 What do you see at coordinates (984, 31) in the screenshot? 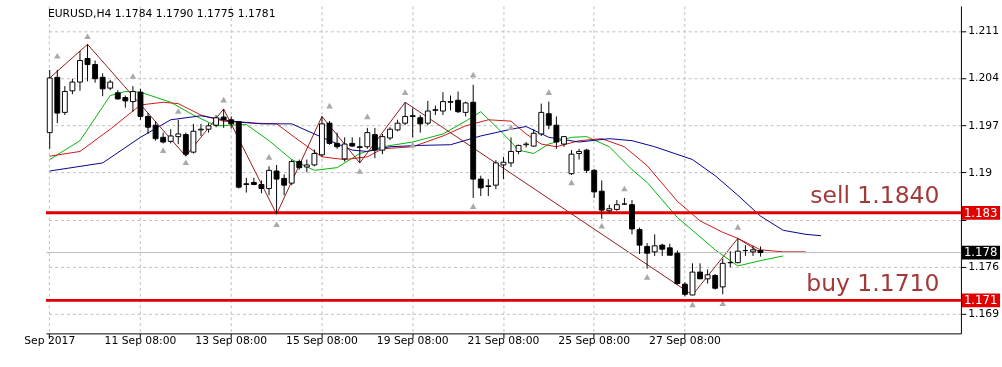
I see `y-tick-label: 1.211` at bounding box center [984, 31].